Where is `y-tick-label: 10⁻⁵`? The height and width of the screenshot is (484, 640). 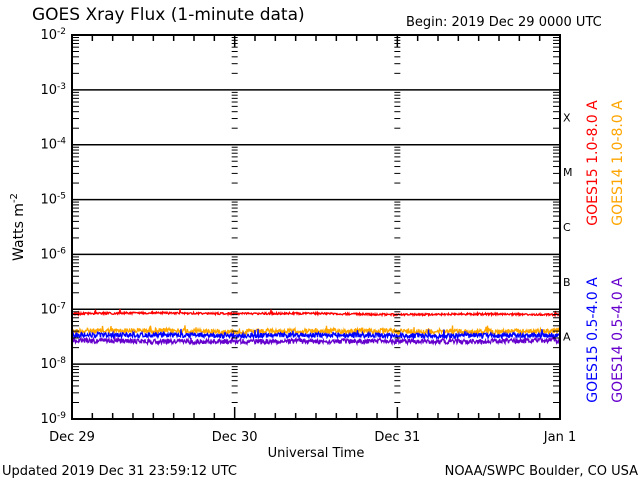
y-tick-label: 10⁻⁵ is located at coordinates (53, 200).